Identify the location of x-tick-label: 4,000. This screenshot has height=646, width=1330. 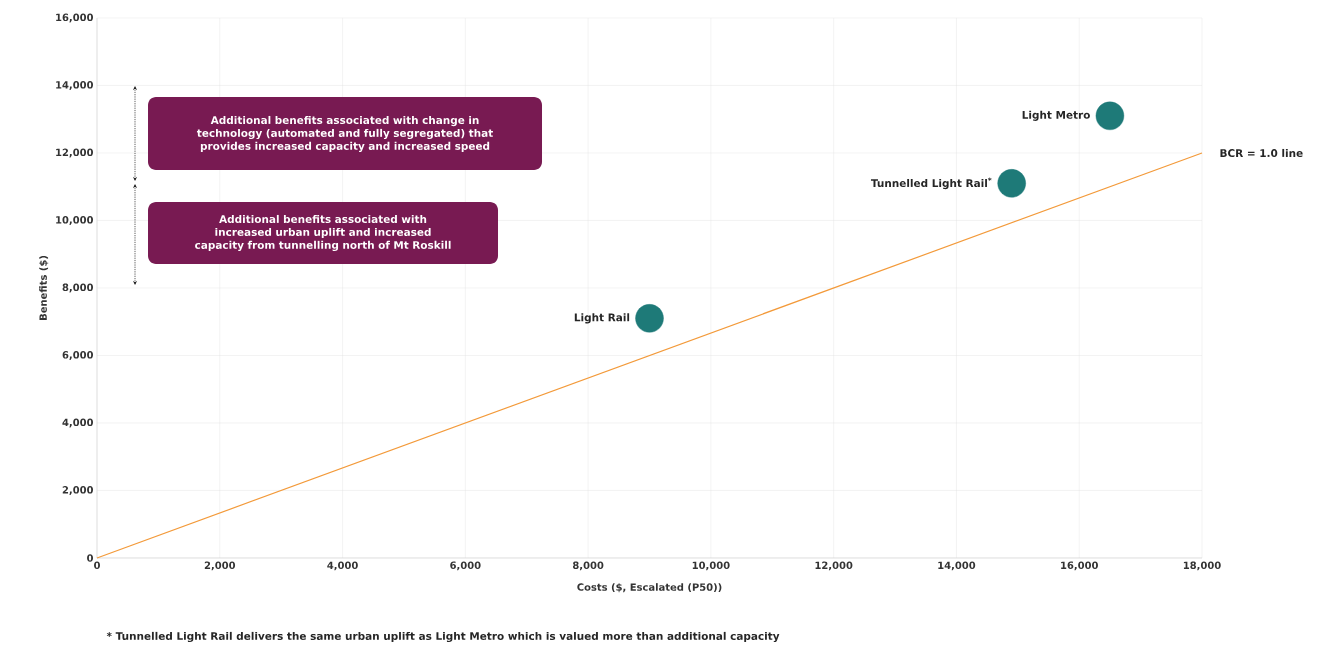
(342, 566).